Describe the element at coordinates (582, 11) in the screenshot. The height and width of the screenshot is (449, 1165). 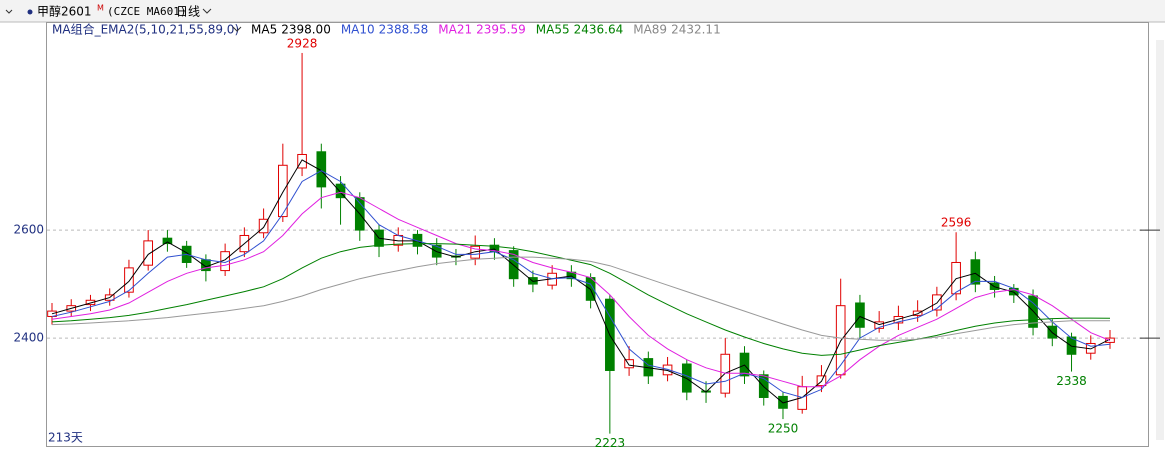
I see `title-bar` at that location.